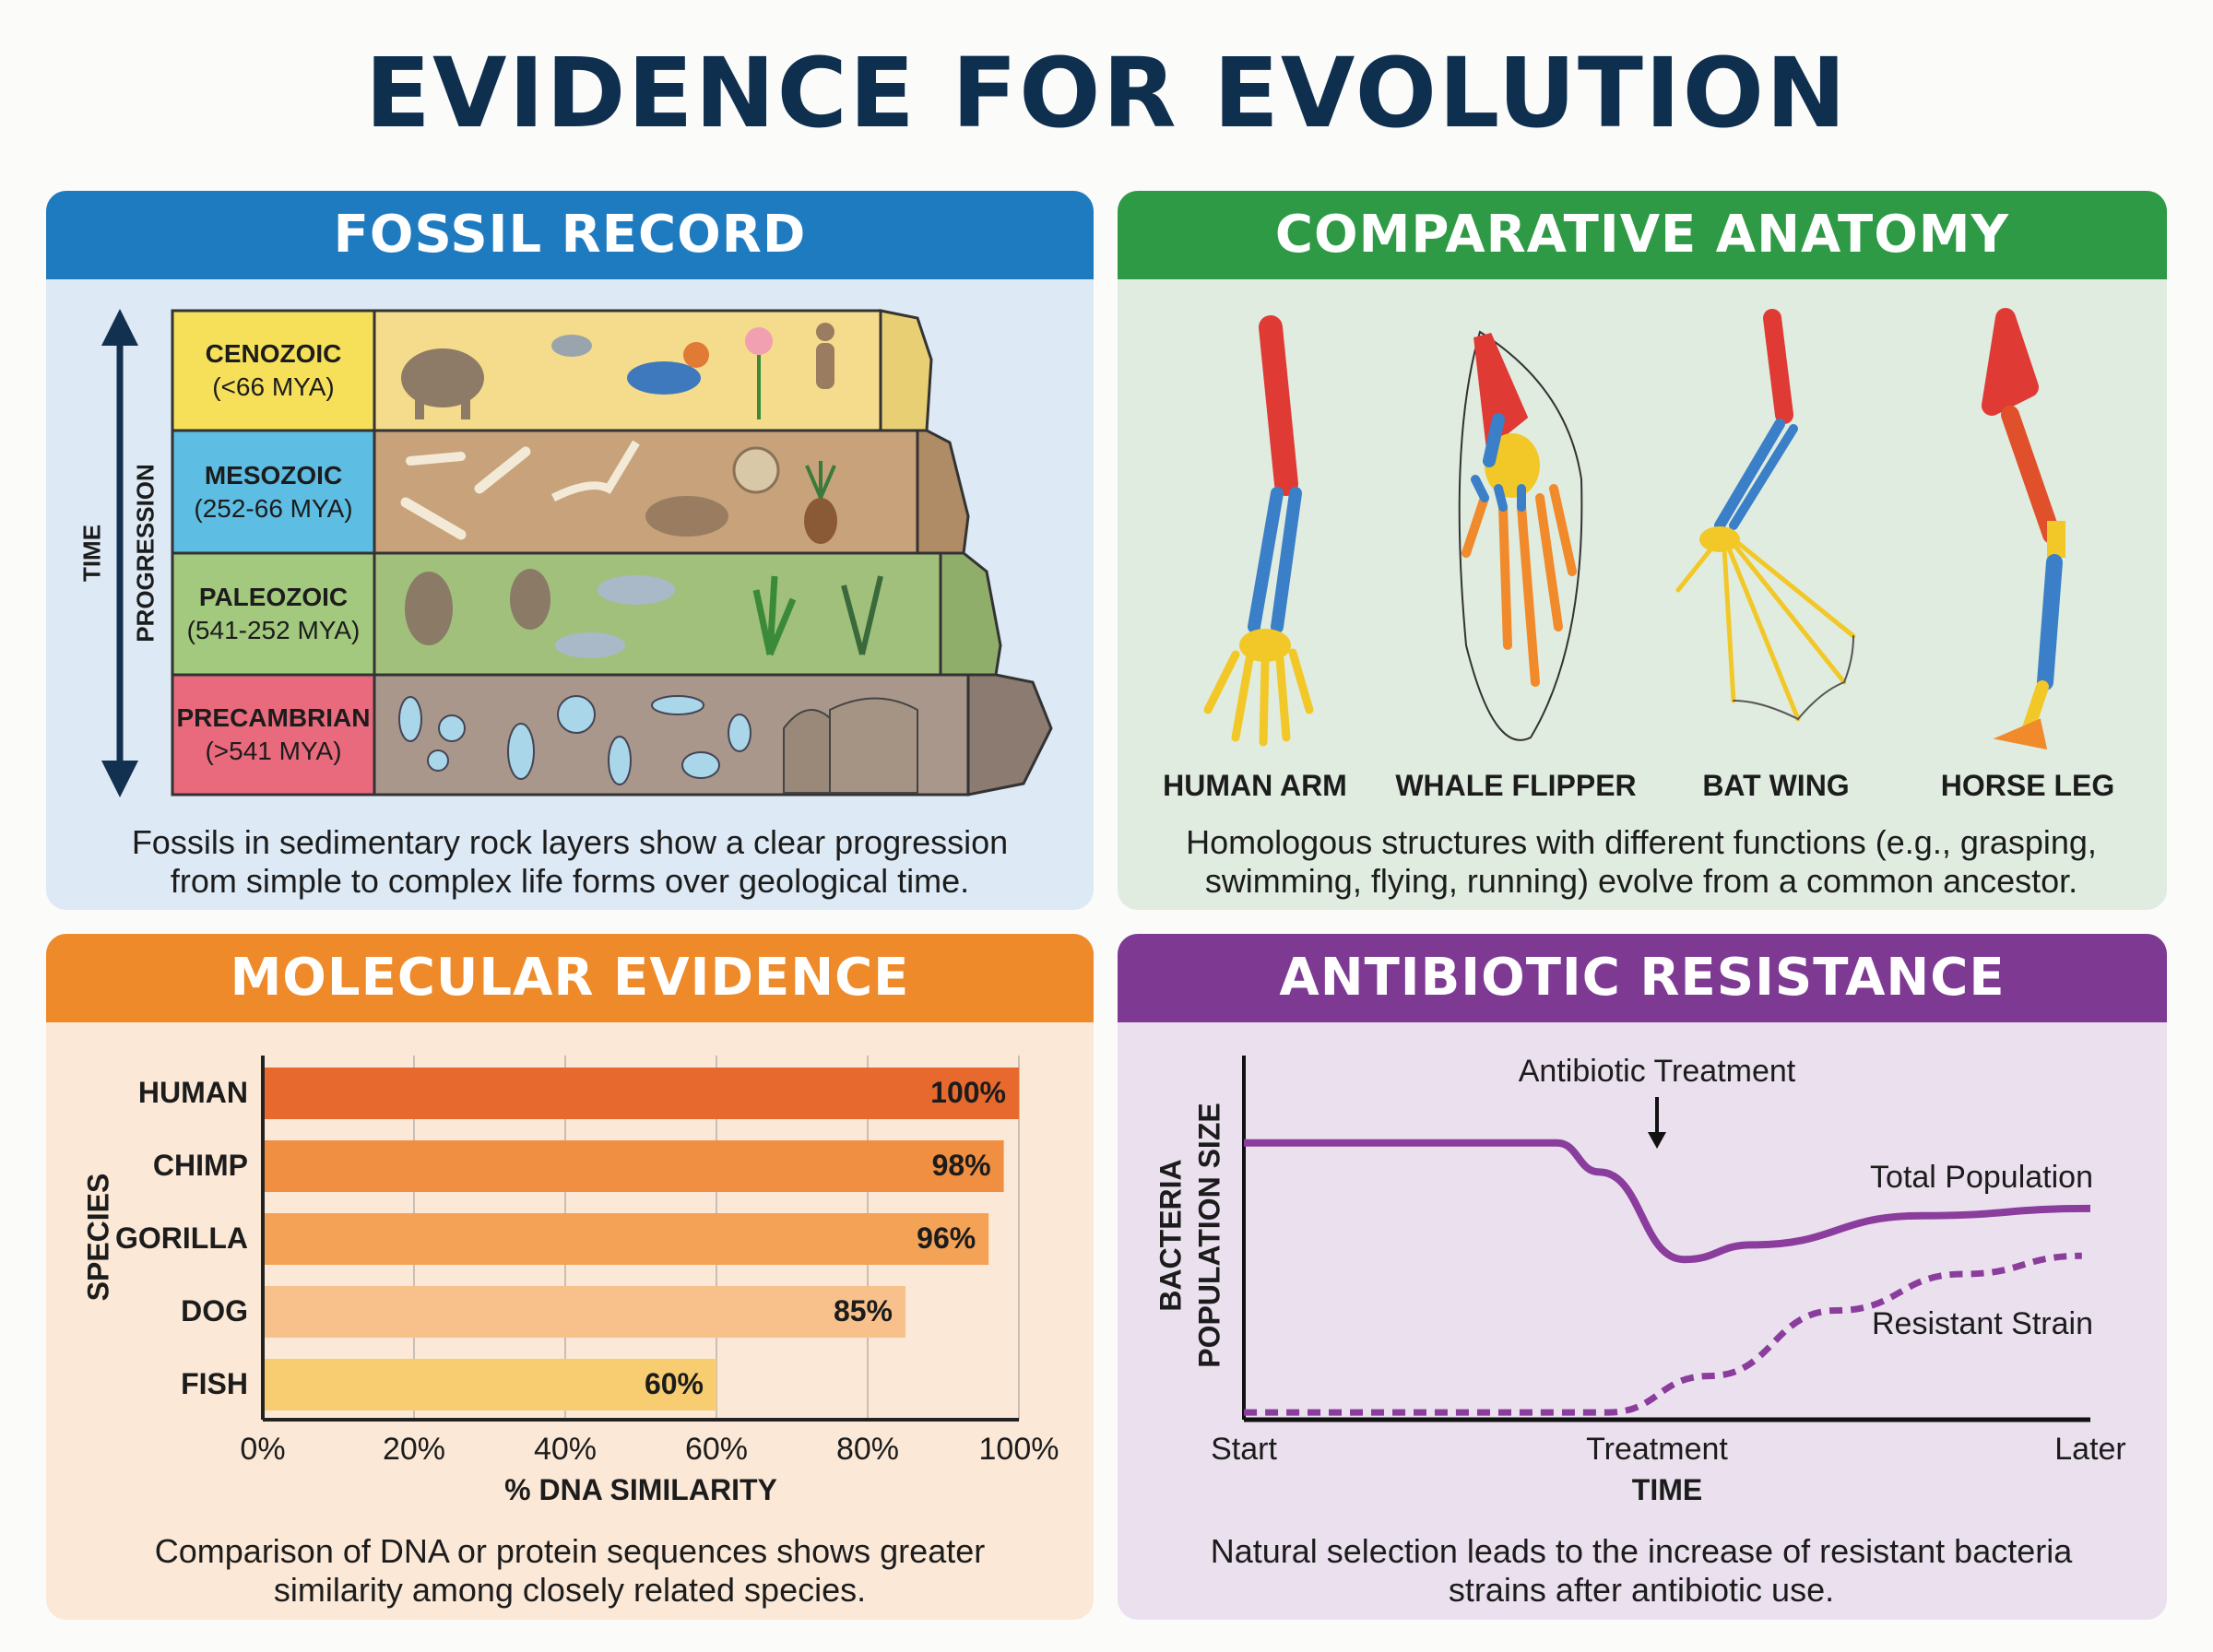  What do you see at coordinates (1255, 785) in the screenshot?
I see `limb-label-human-arm: HUMAN ARM` at bounding box center [1255, 785].